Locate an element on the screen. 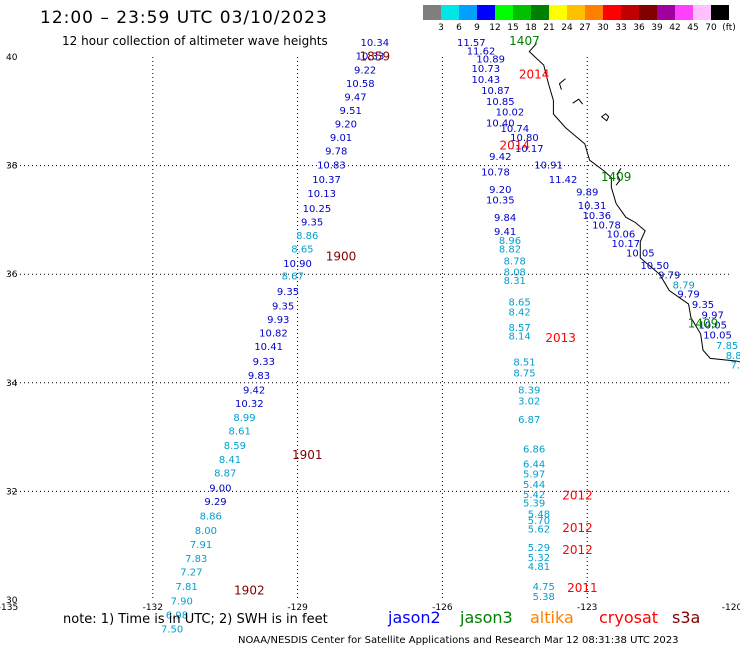  lon-label: -129 is located at coordinates (297, 608).